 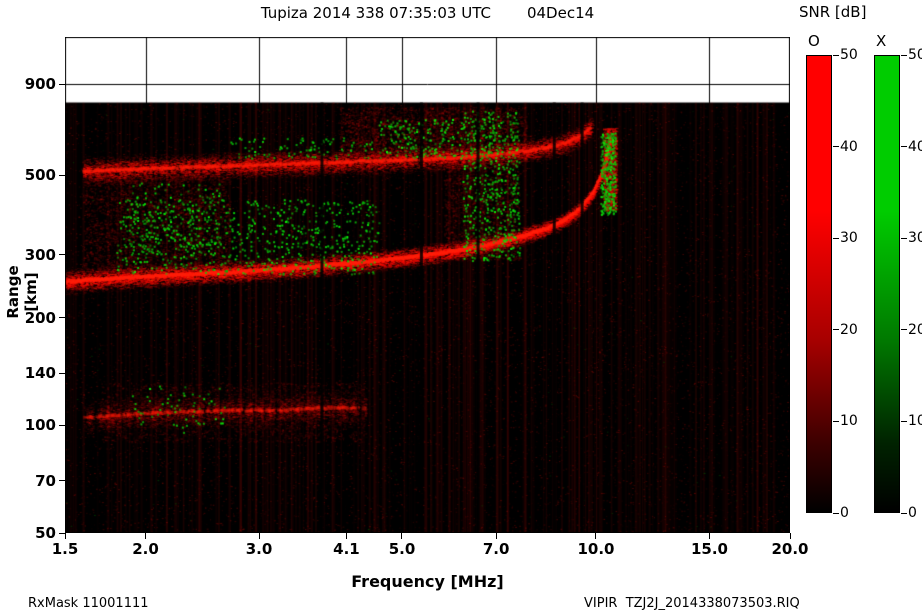 I want to click on plot-date: 04Dec14, so click(x=560, y=13).